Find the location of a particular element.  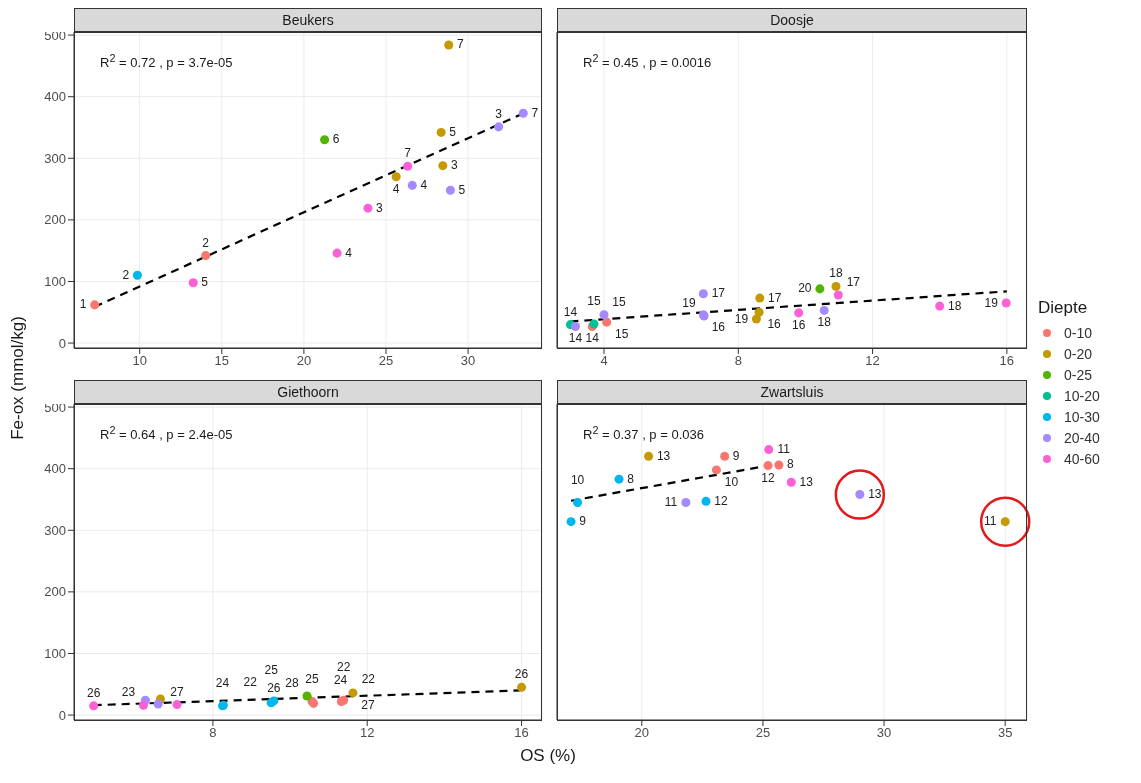

legend-title: Diepte is located at coordinates (1063, 308).